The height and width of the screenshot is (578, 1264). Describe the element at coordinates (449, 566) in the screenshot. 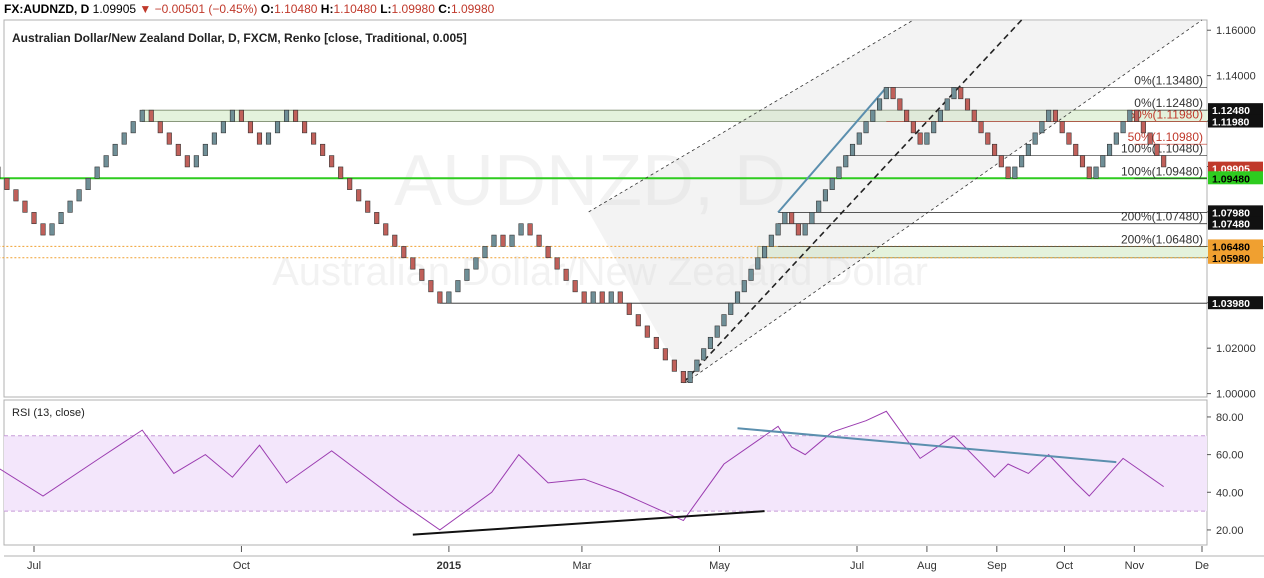

I see `x-tick-label: 2015` at that location.